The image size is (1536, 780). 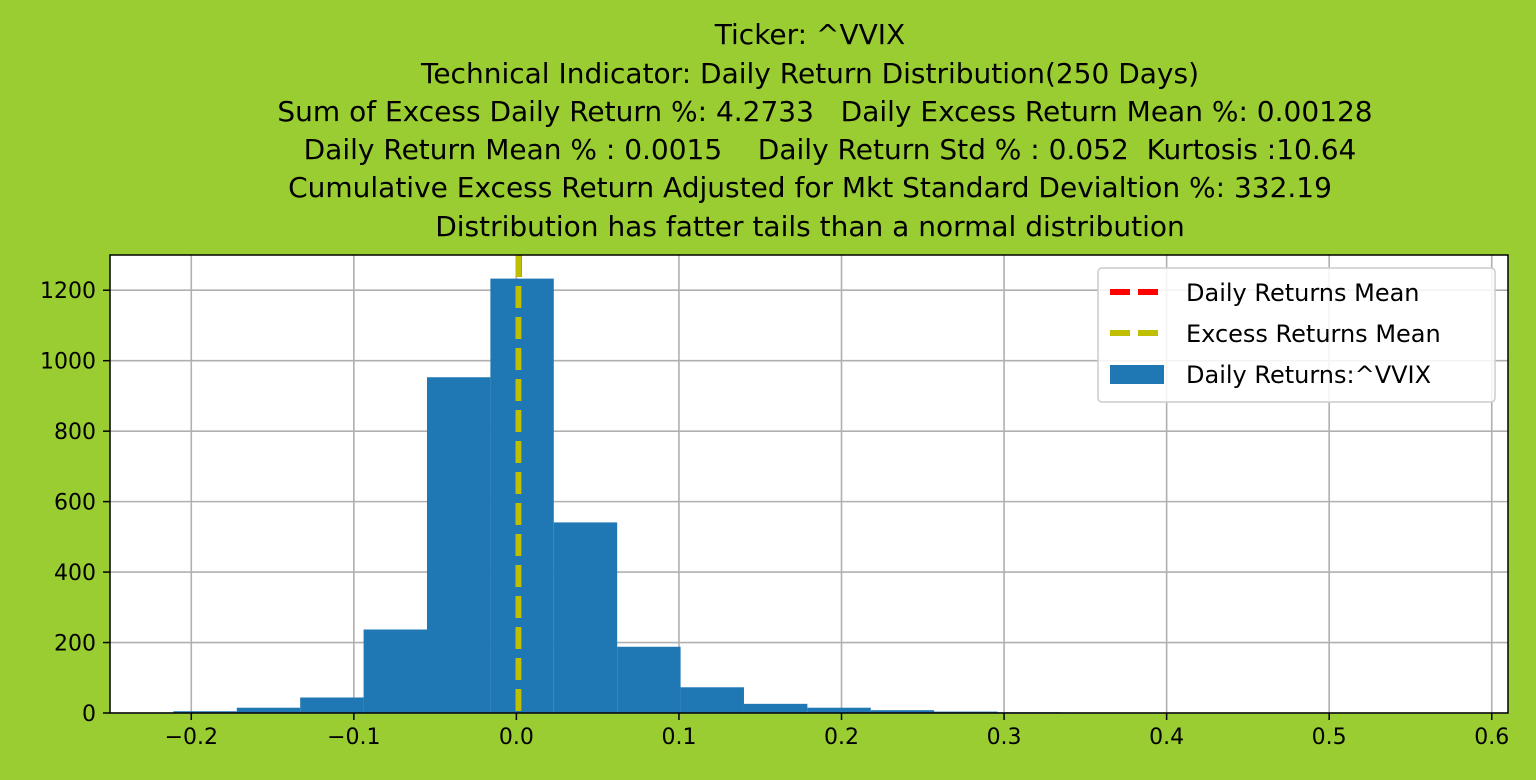 I want to click on y-tick-label: 0, so click(x=89, y=714).